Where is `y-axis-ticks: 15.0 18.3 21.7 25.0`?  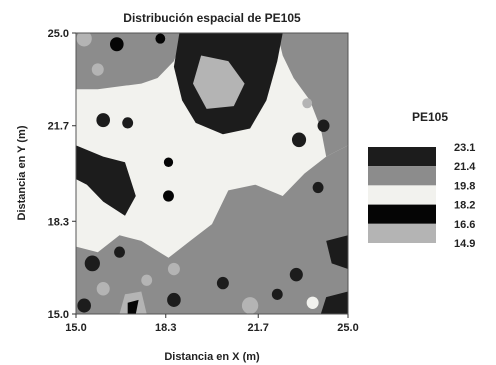
y-axis-ticks: 15.0 18.3 21.7 25.0 is located at coordinates (62, 174).